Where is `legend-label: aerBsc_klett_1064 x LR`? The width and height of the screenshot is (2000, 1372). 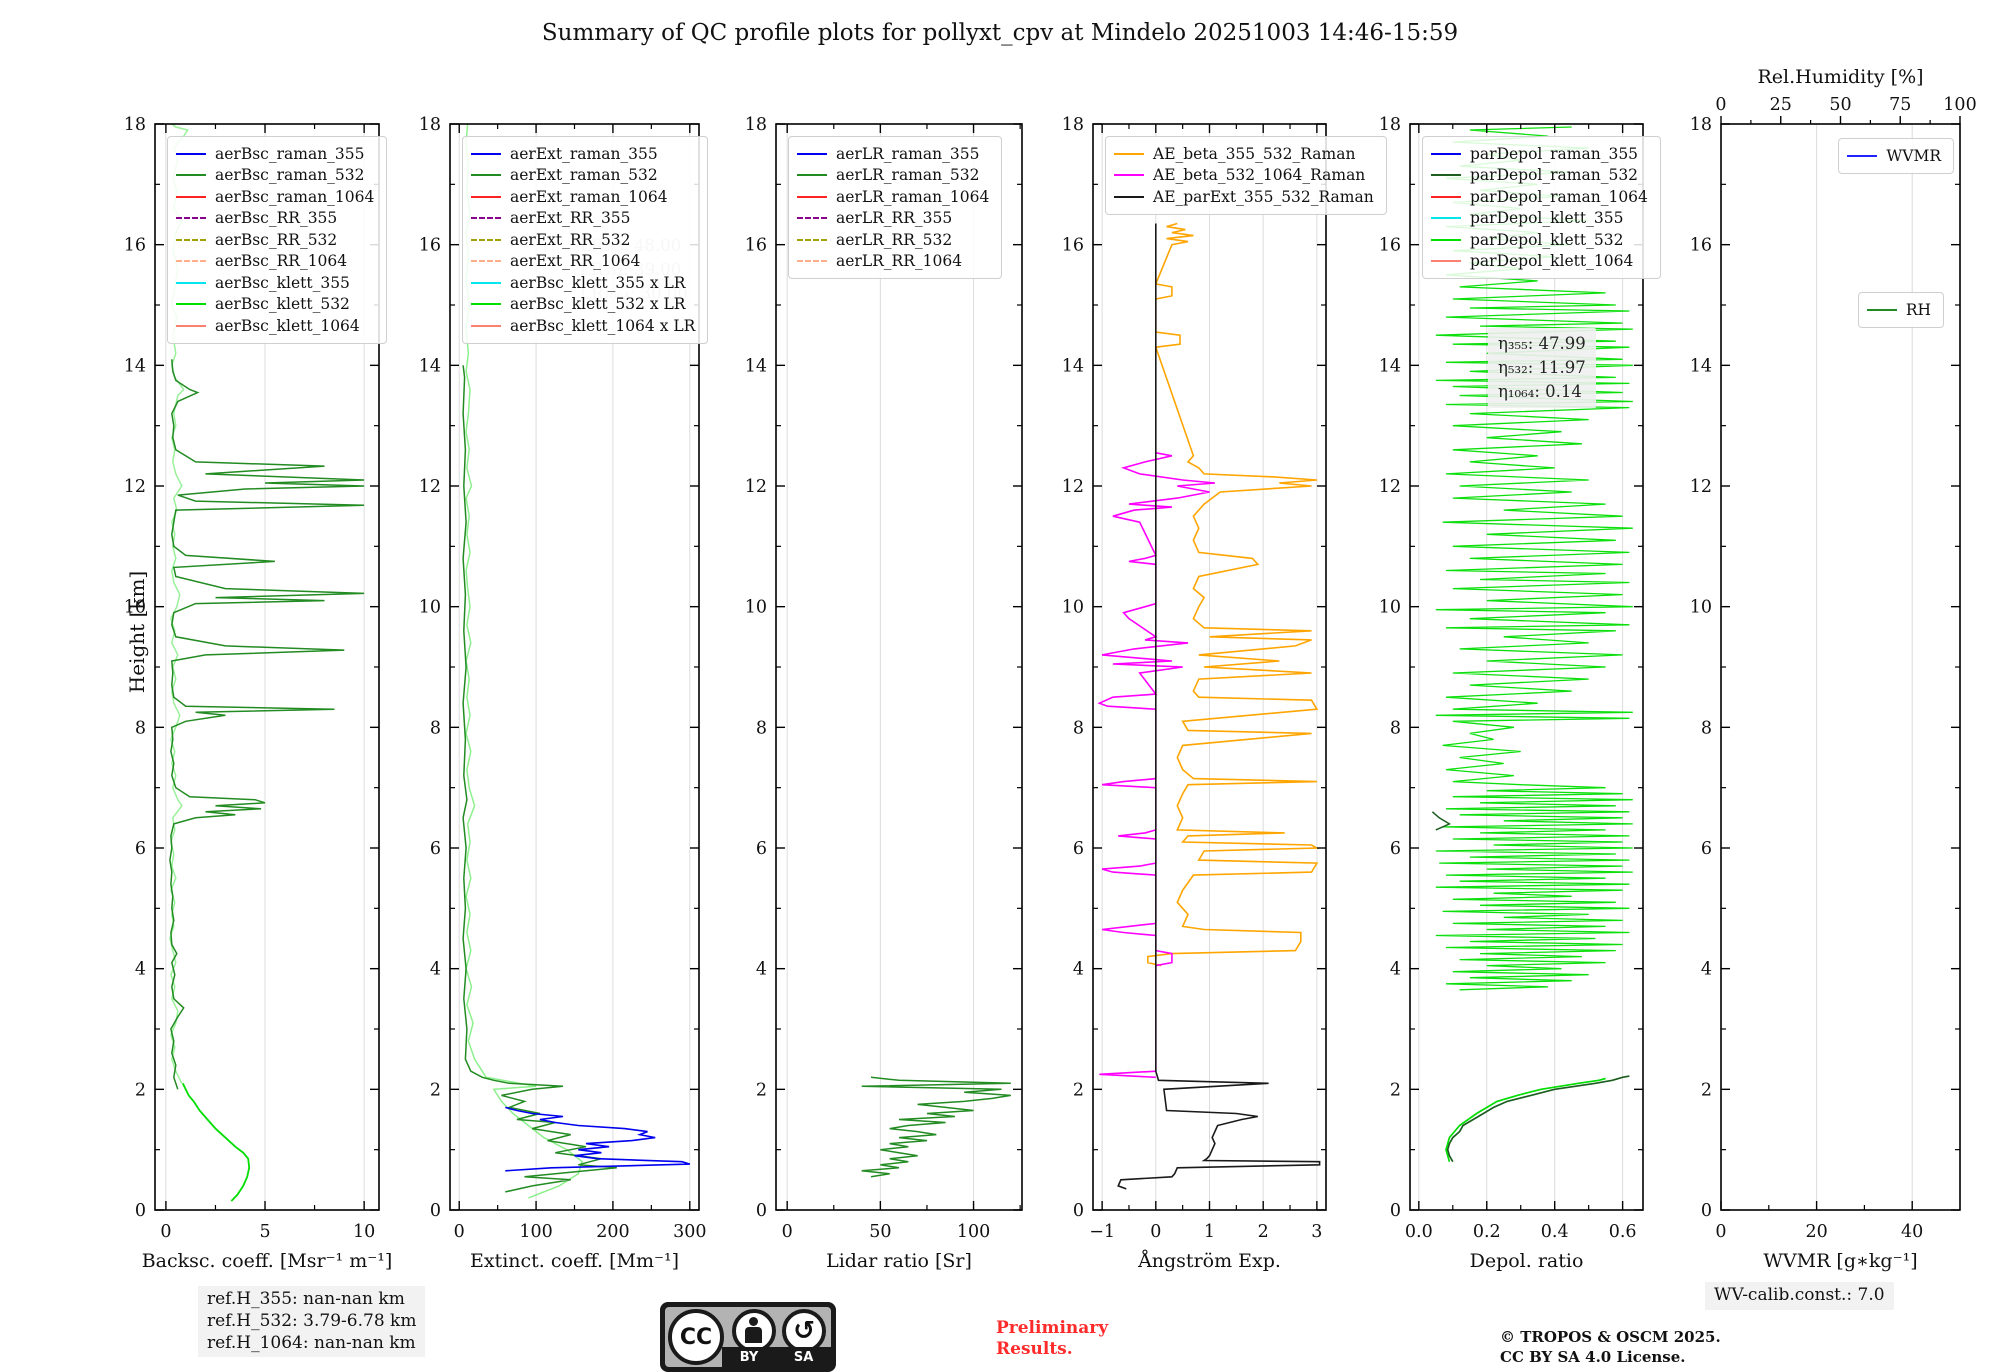
legend-label: aerBsc_klett_1064 x LR is located at coordinates (603, 325).